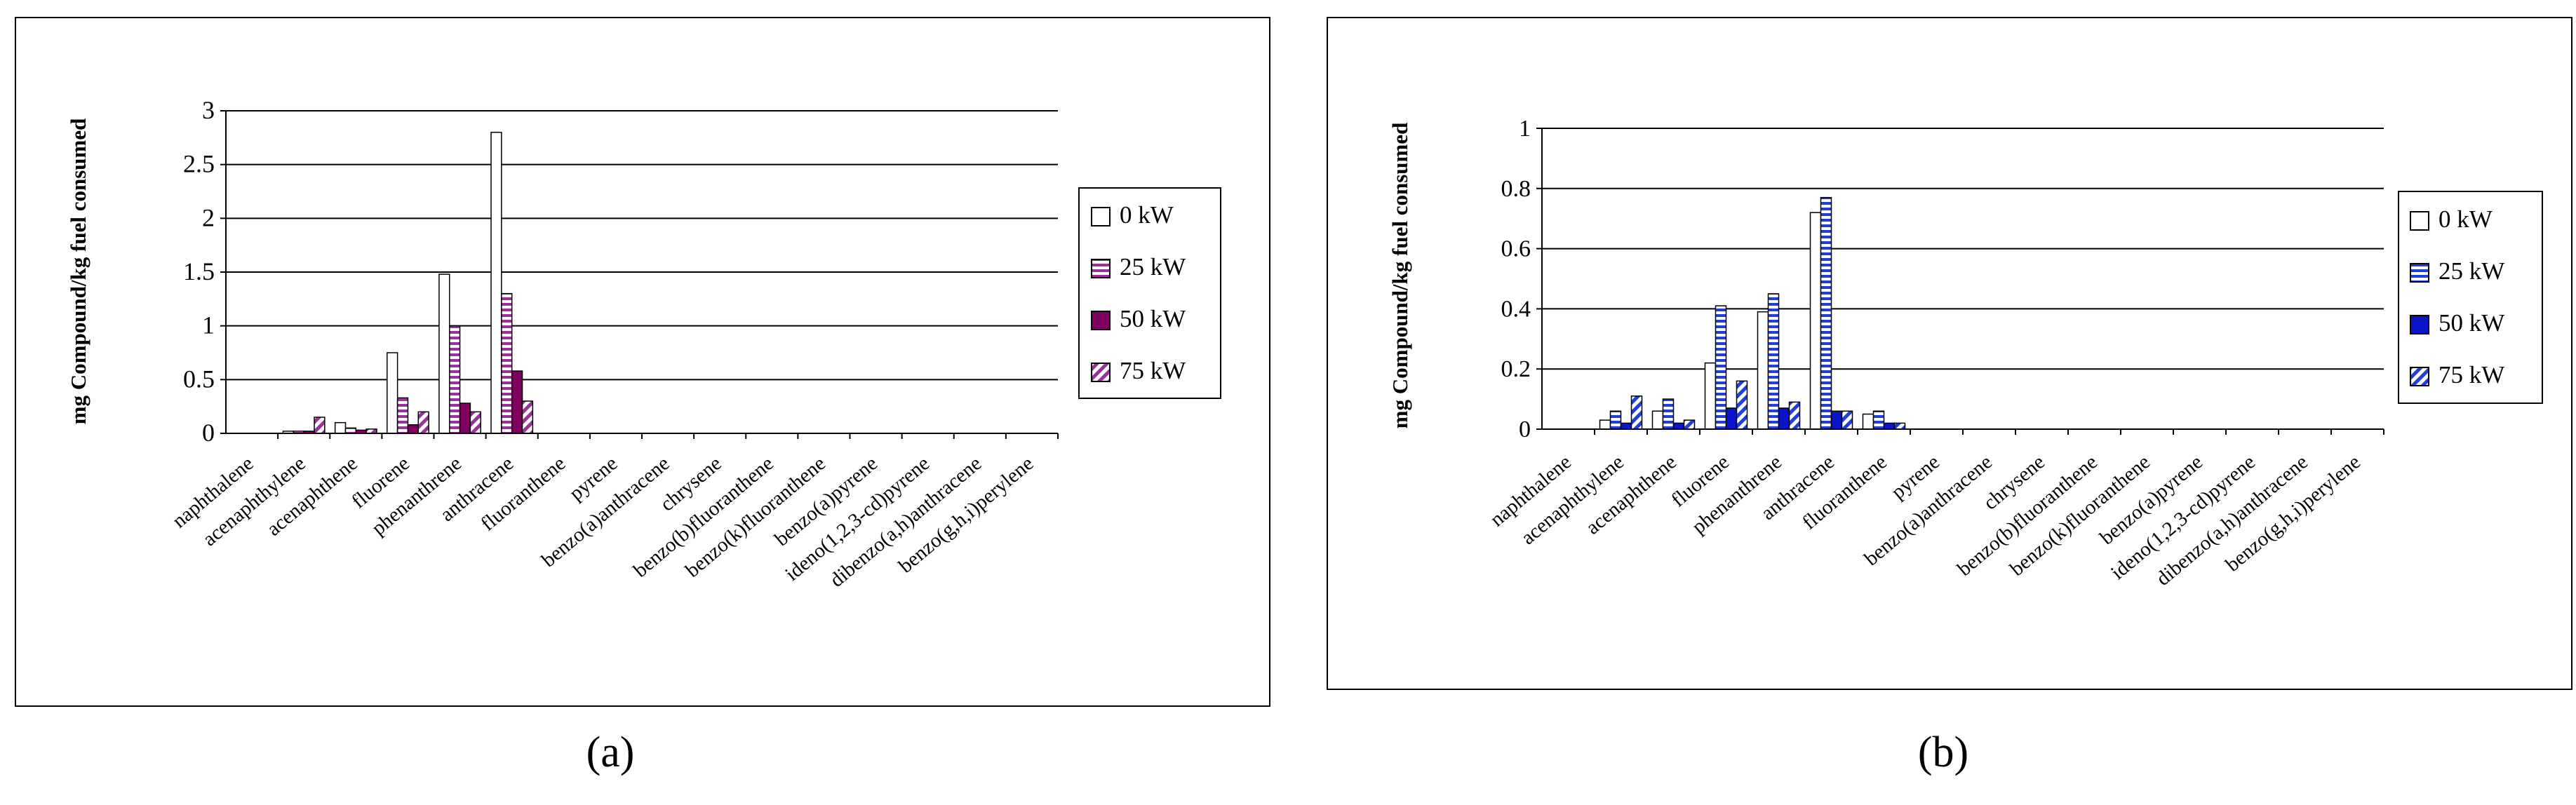 The height and width of the screenshot is (805, 2576). I want to click on chart-a-legend: 0 kW 25 kW 50 kW 75 kW, so click(1149, 293).